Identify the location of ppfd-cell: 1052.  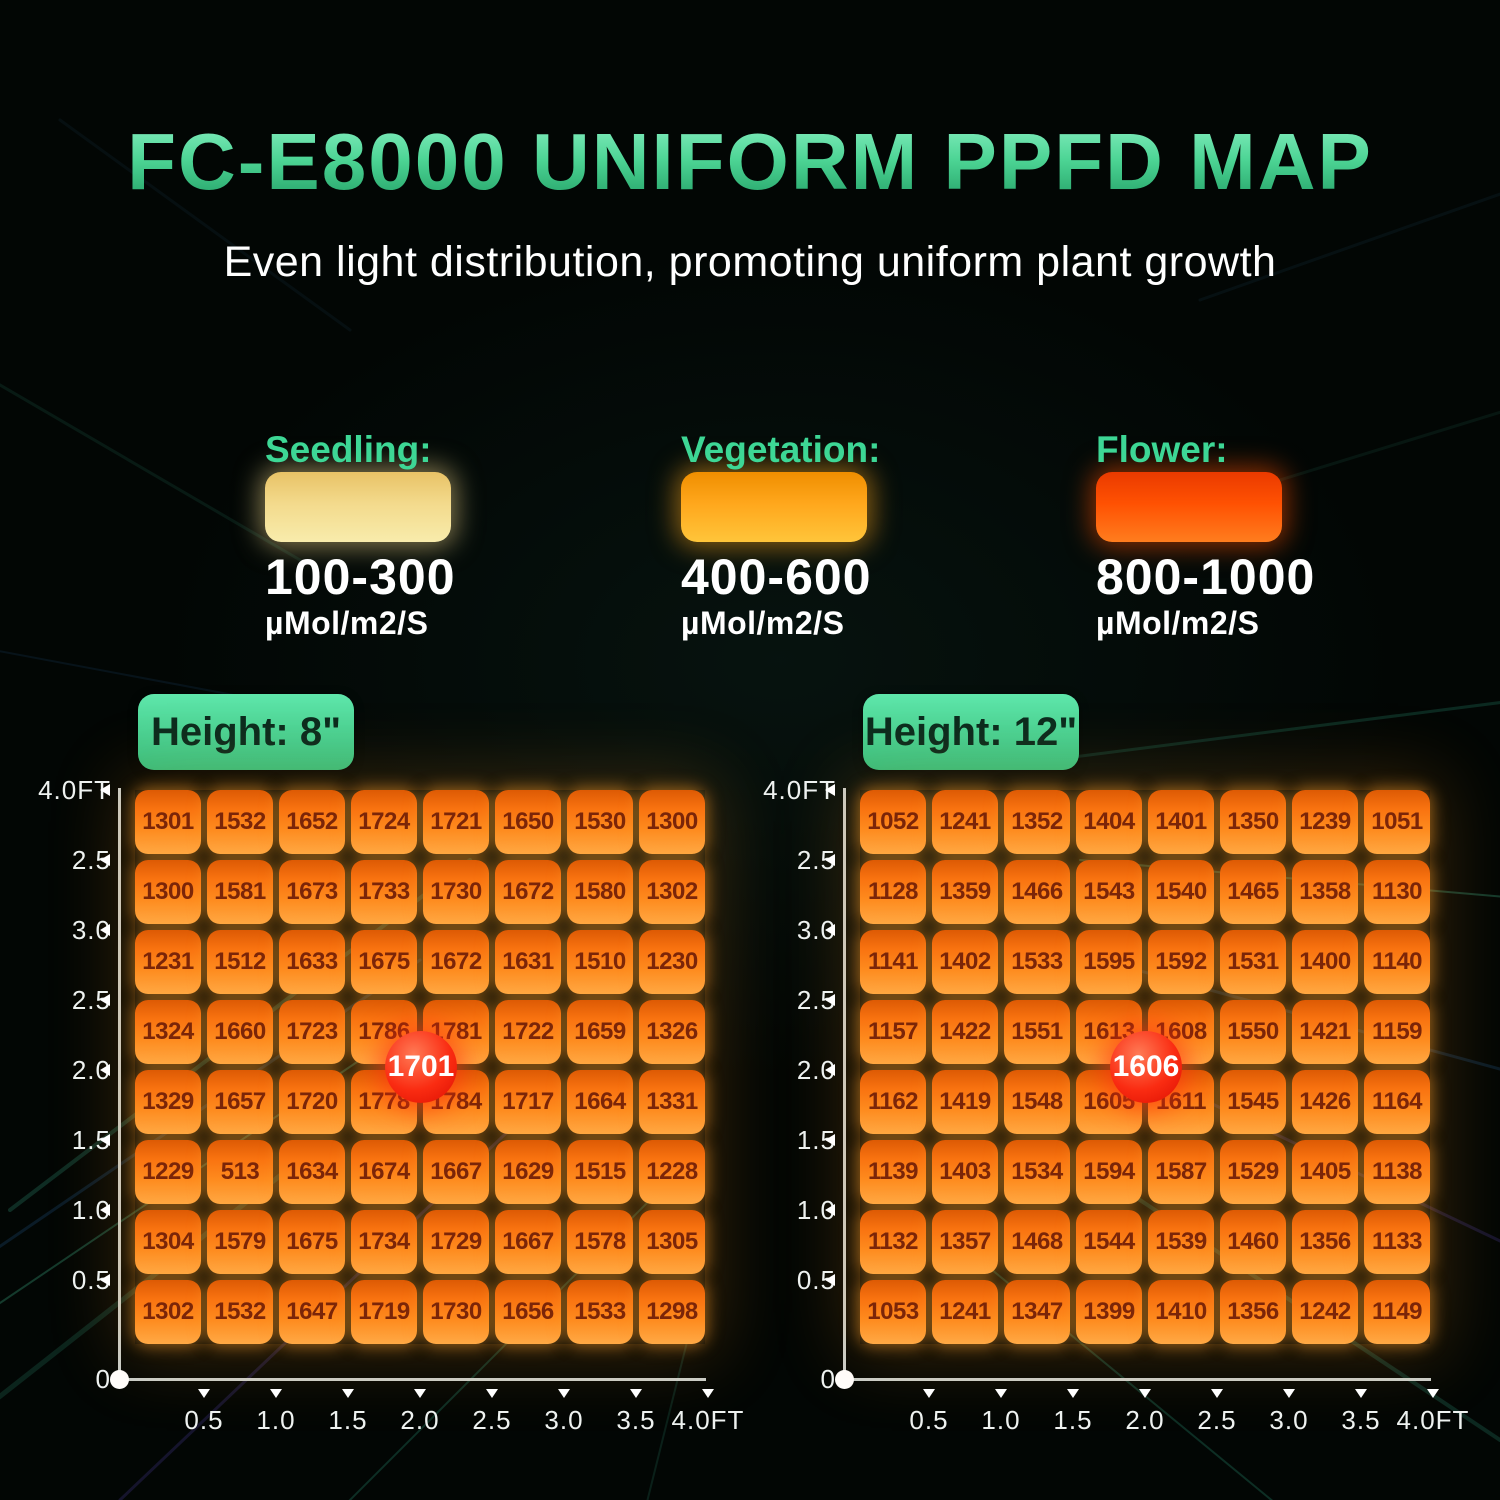
(893, 822).